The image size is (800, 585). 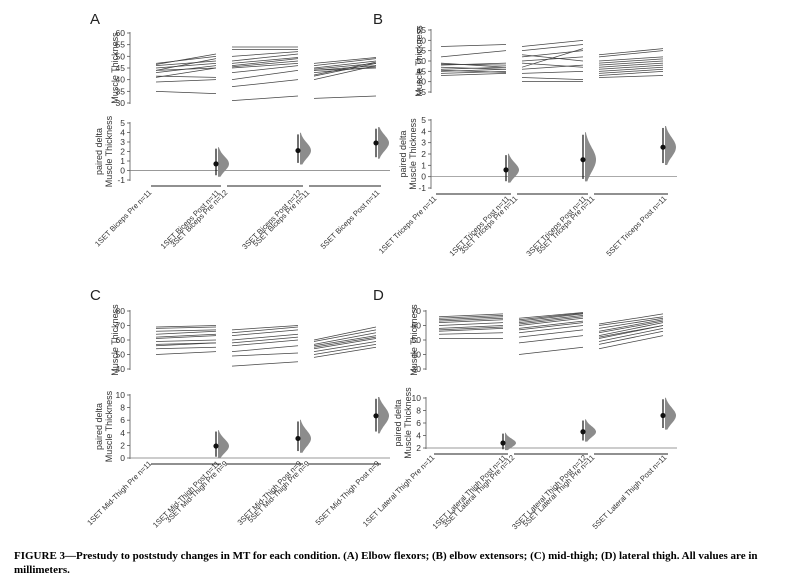 I want to click on x-tick-label: 5SET Lateral Thigh Pre n=11, so click(x=558, y=490).